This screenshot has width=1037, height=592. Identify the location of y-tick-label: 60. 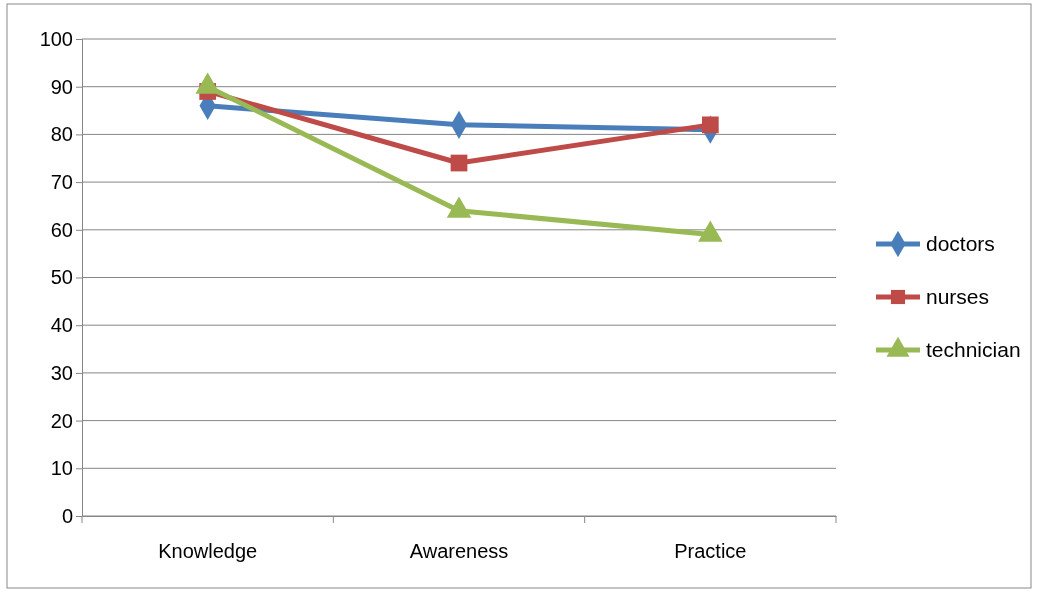
(61, 229).